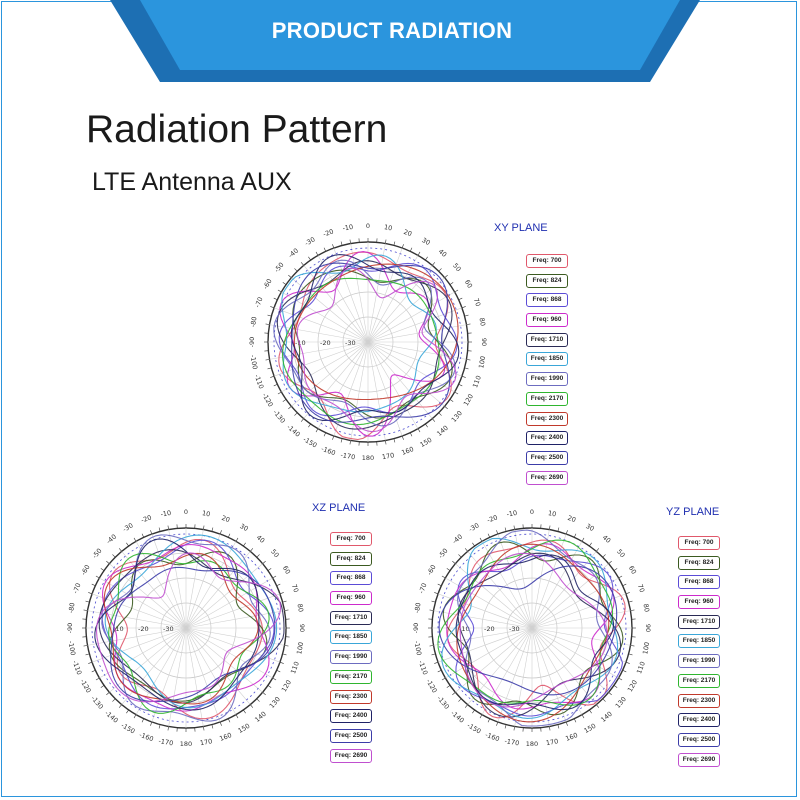 This screenshot has width=800, height=800. Describe the element at coordinates (168, 629) in the screenshot. I see `radial-label: -30` at that location.